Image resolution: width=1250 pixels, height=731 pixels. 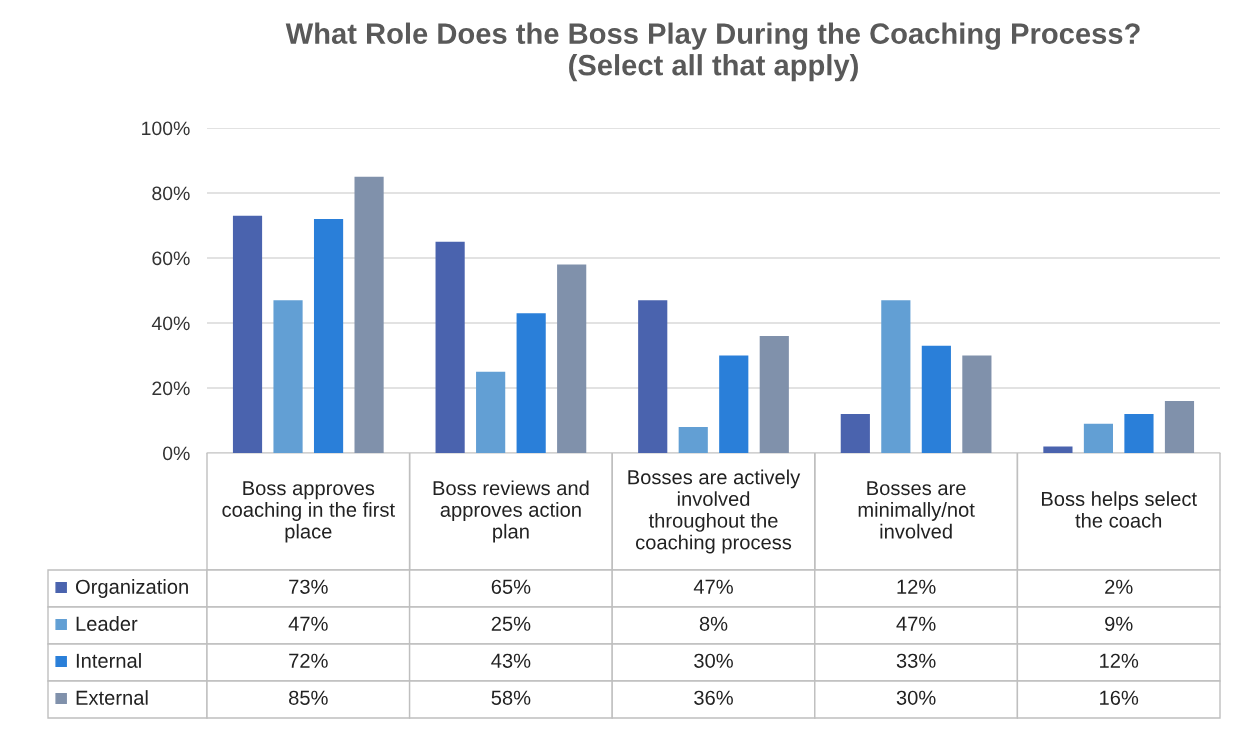 What do you see at coordinates (1119, 509) in the screenshot?
I see `x-tick-label: Boss helps select the coach` at bounding box center [1119, 509].